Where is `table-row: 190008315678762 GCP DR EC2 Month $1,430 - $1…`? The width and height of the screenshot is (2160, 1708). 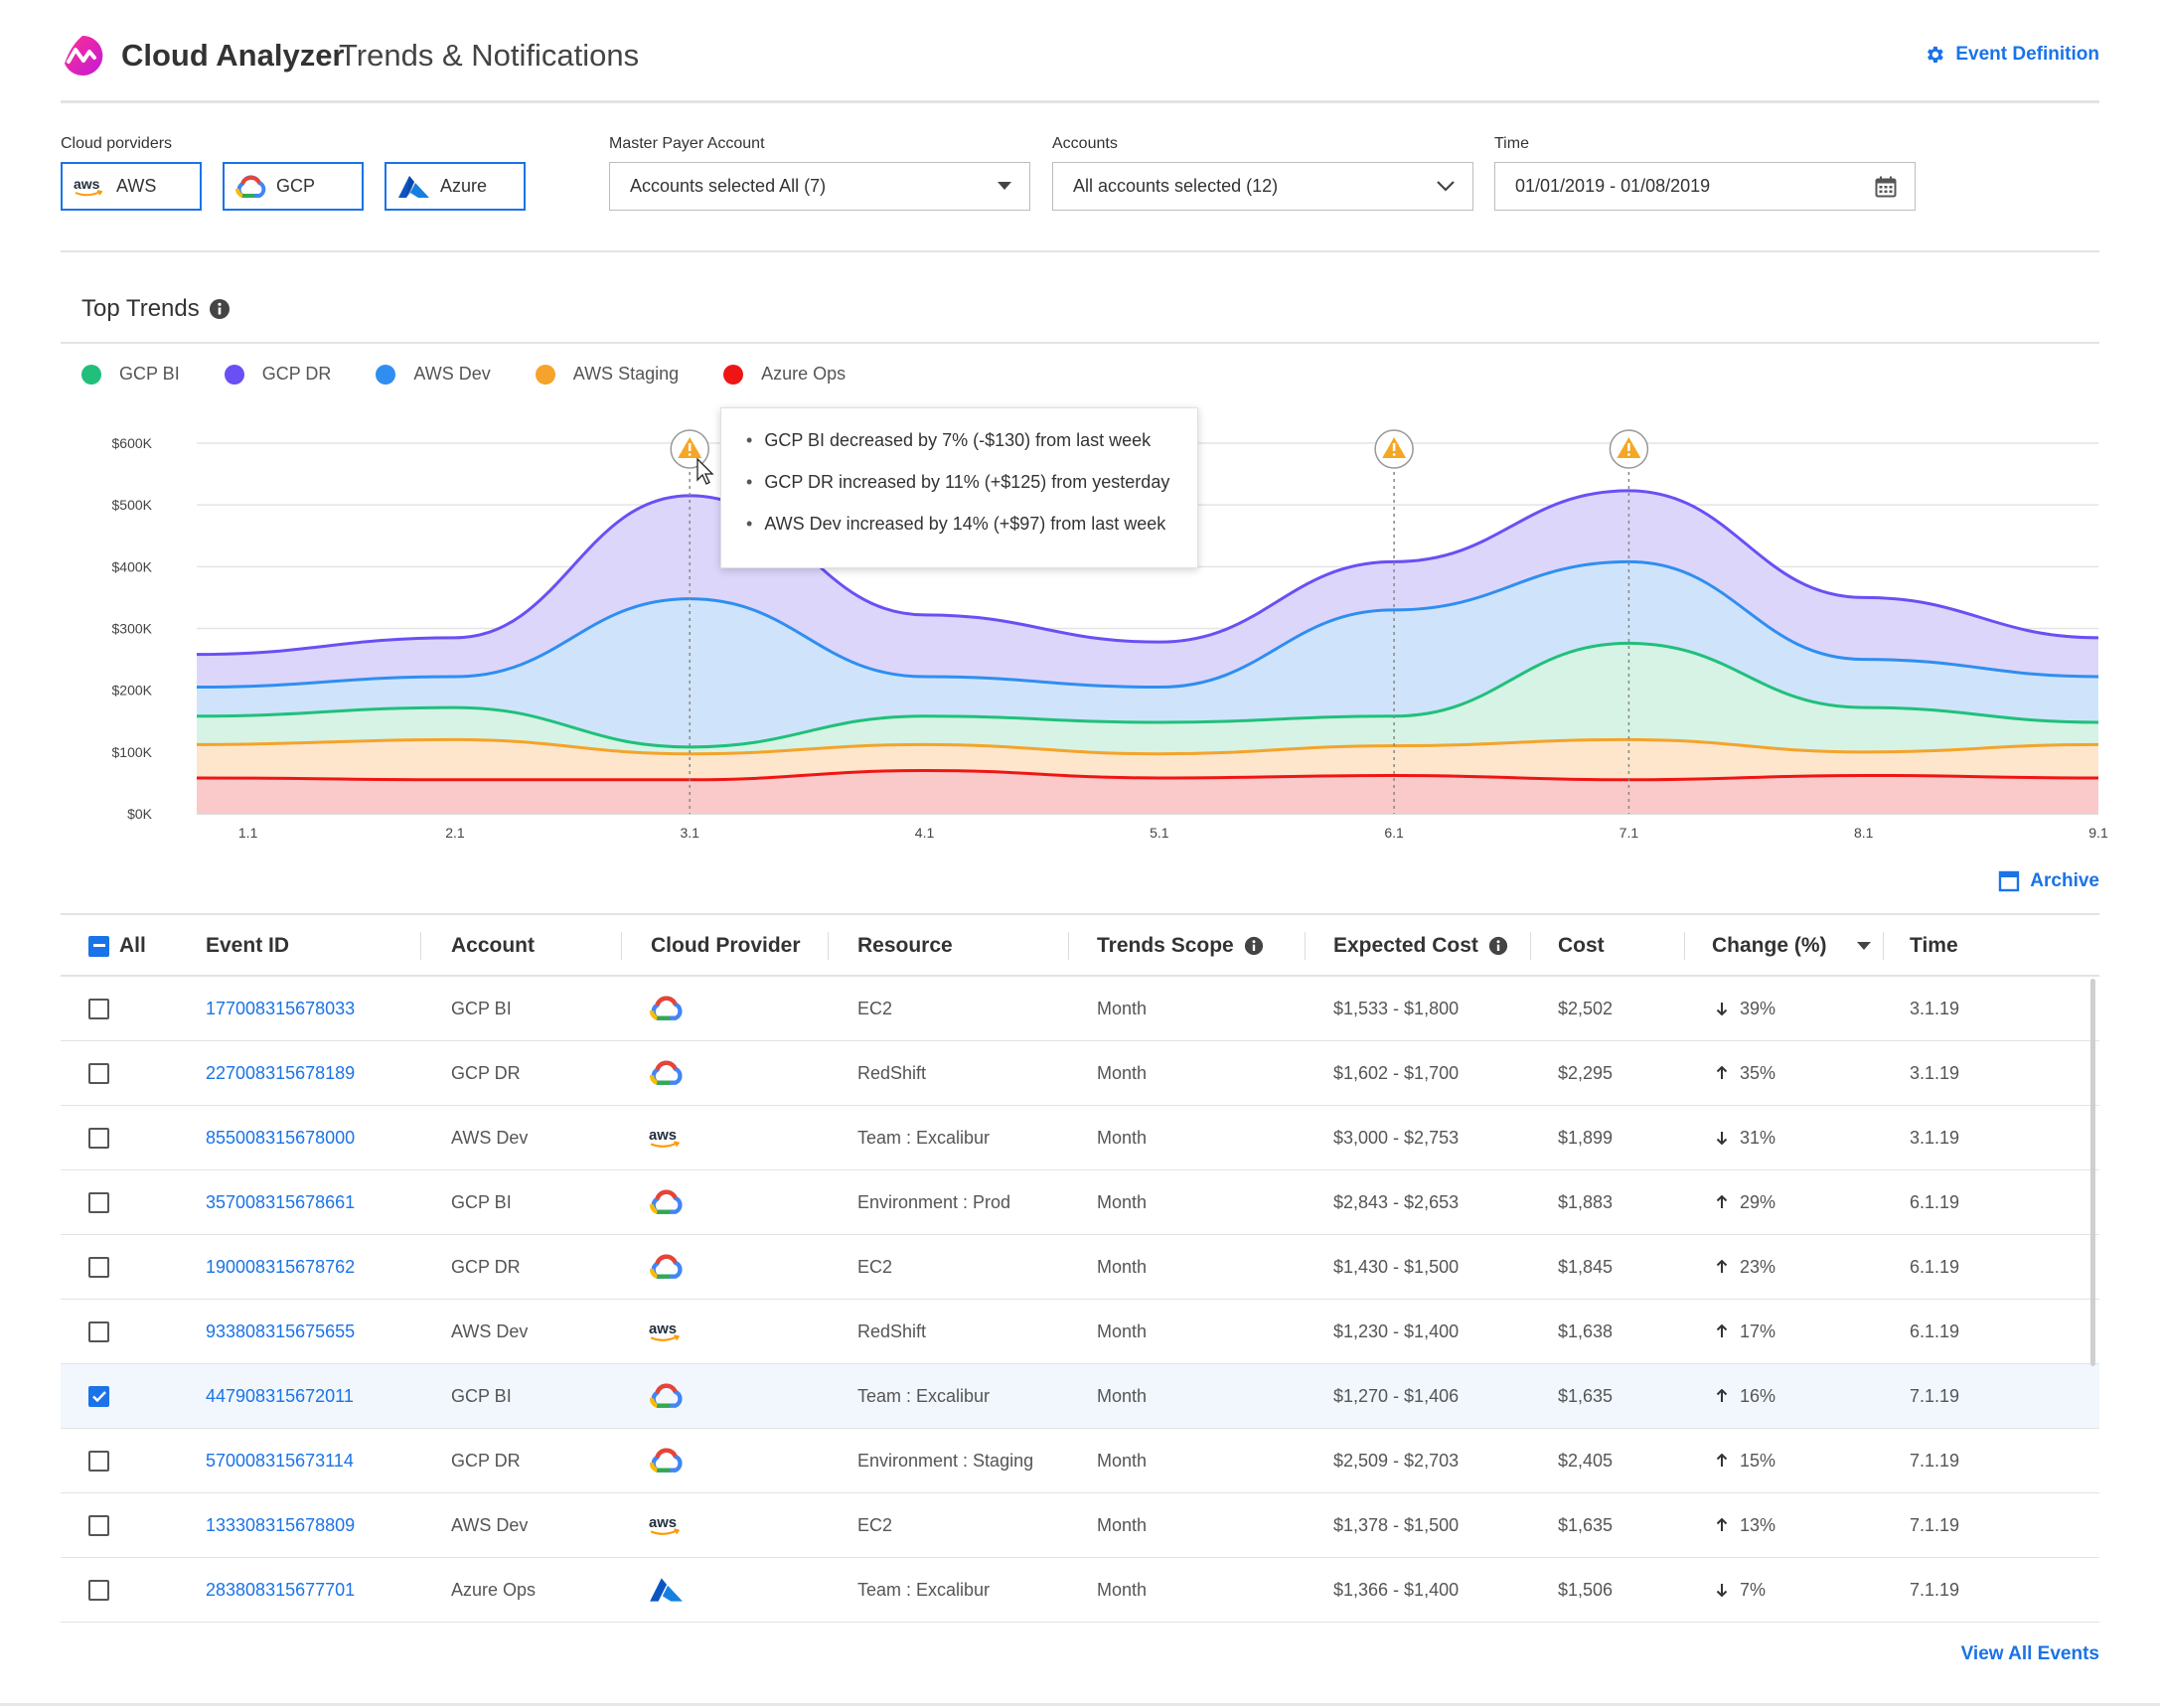
table-row: 190008315678762 GCP DR EC2 Month $1,430 - $1… is located at coordinates (1080, 1267).